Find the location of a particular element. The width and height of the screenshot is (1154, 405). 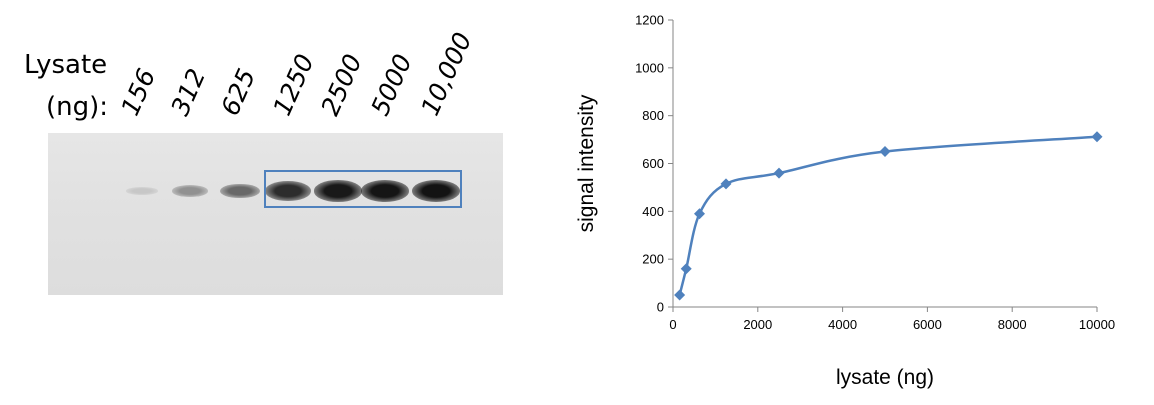

y-tick-label: 1200 is located at coordinates (649, 20).